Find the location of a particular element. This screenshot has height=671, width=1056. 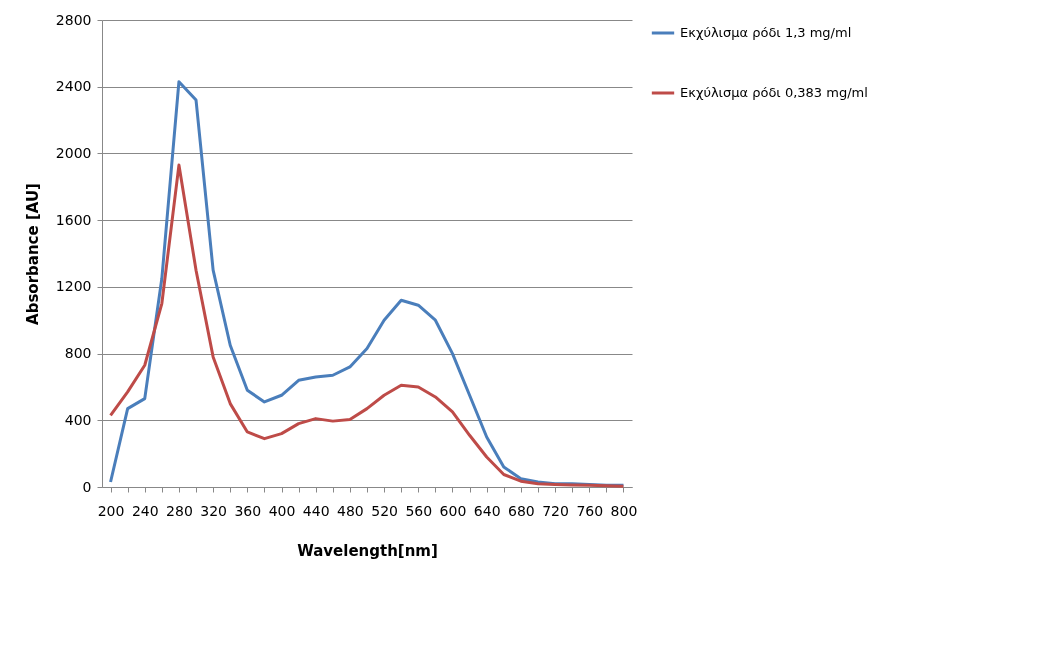

x-tick-label: 400 is located at coordinates (282, 510).